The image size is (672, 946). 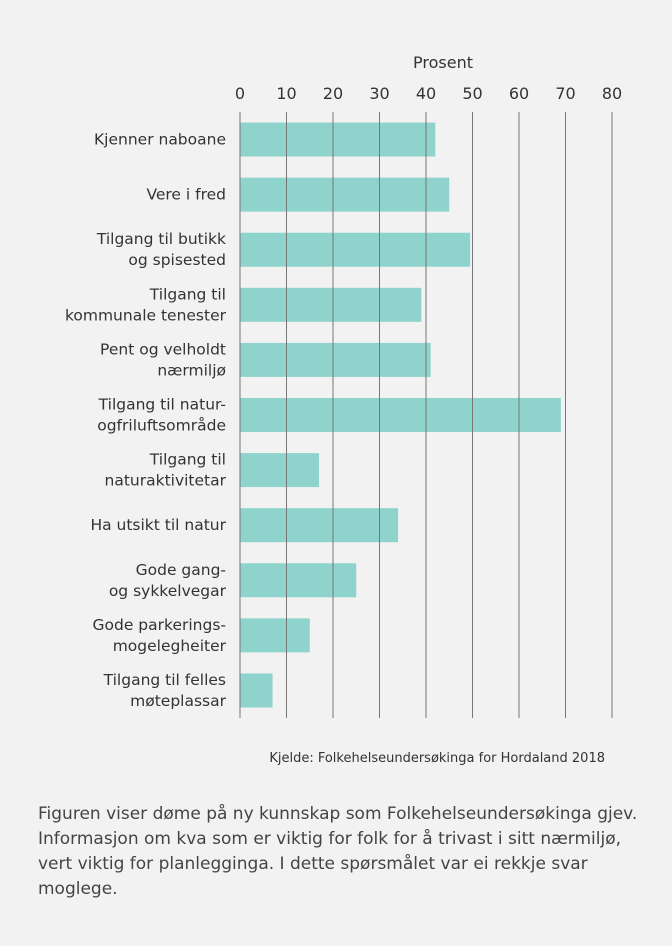 What do you see at coordinates (286, 93) in the screenshot?
I see `x-tick-label: 10` at bounding box center [286, 93].